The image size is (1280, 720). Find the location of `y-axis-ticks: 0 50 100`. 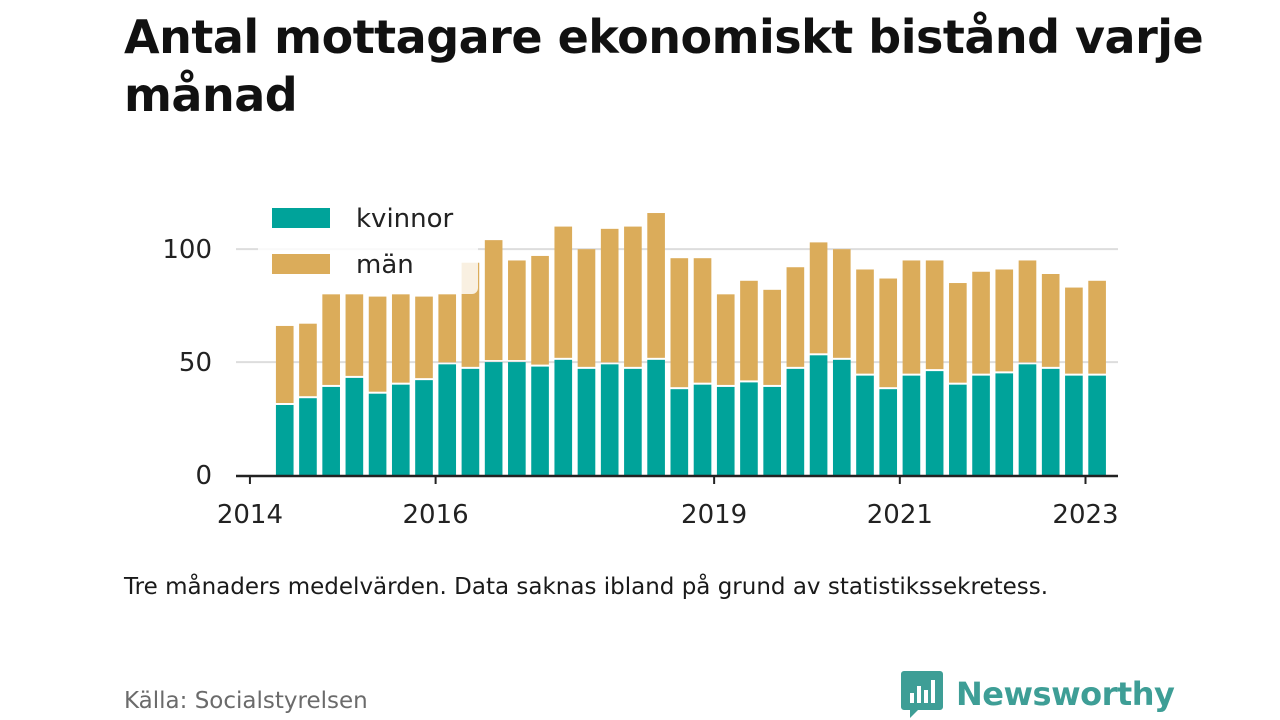

y-axis-ticks: 0 50 100 is located at coordinates (187, 363).